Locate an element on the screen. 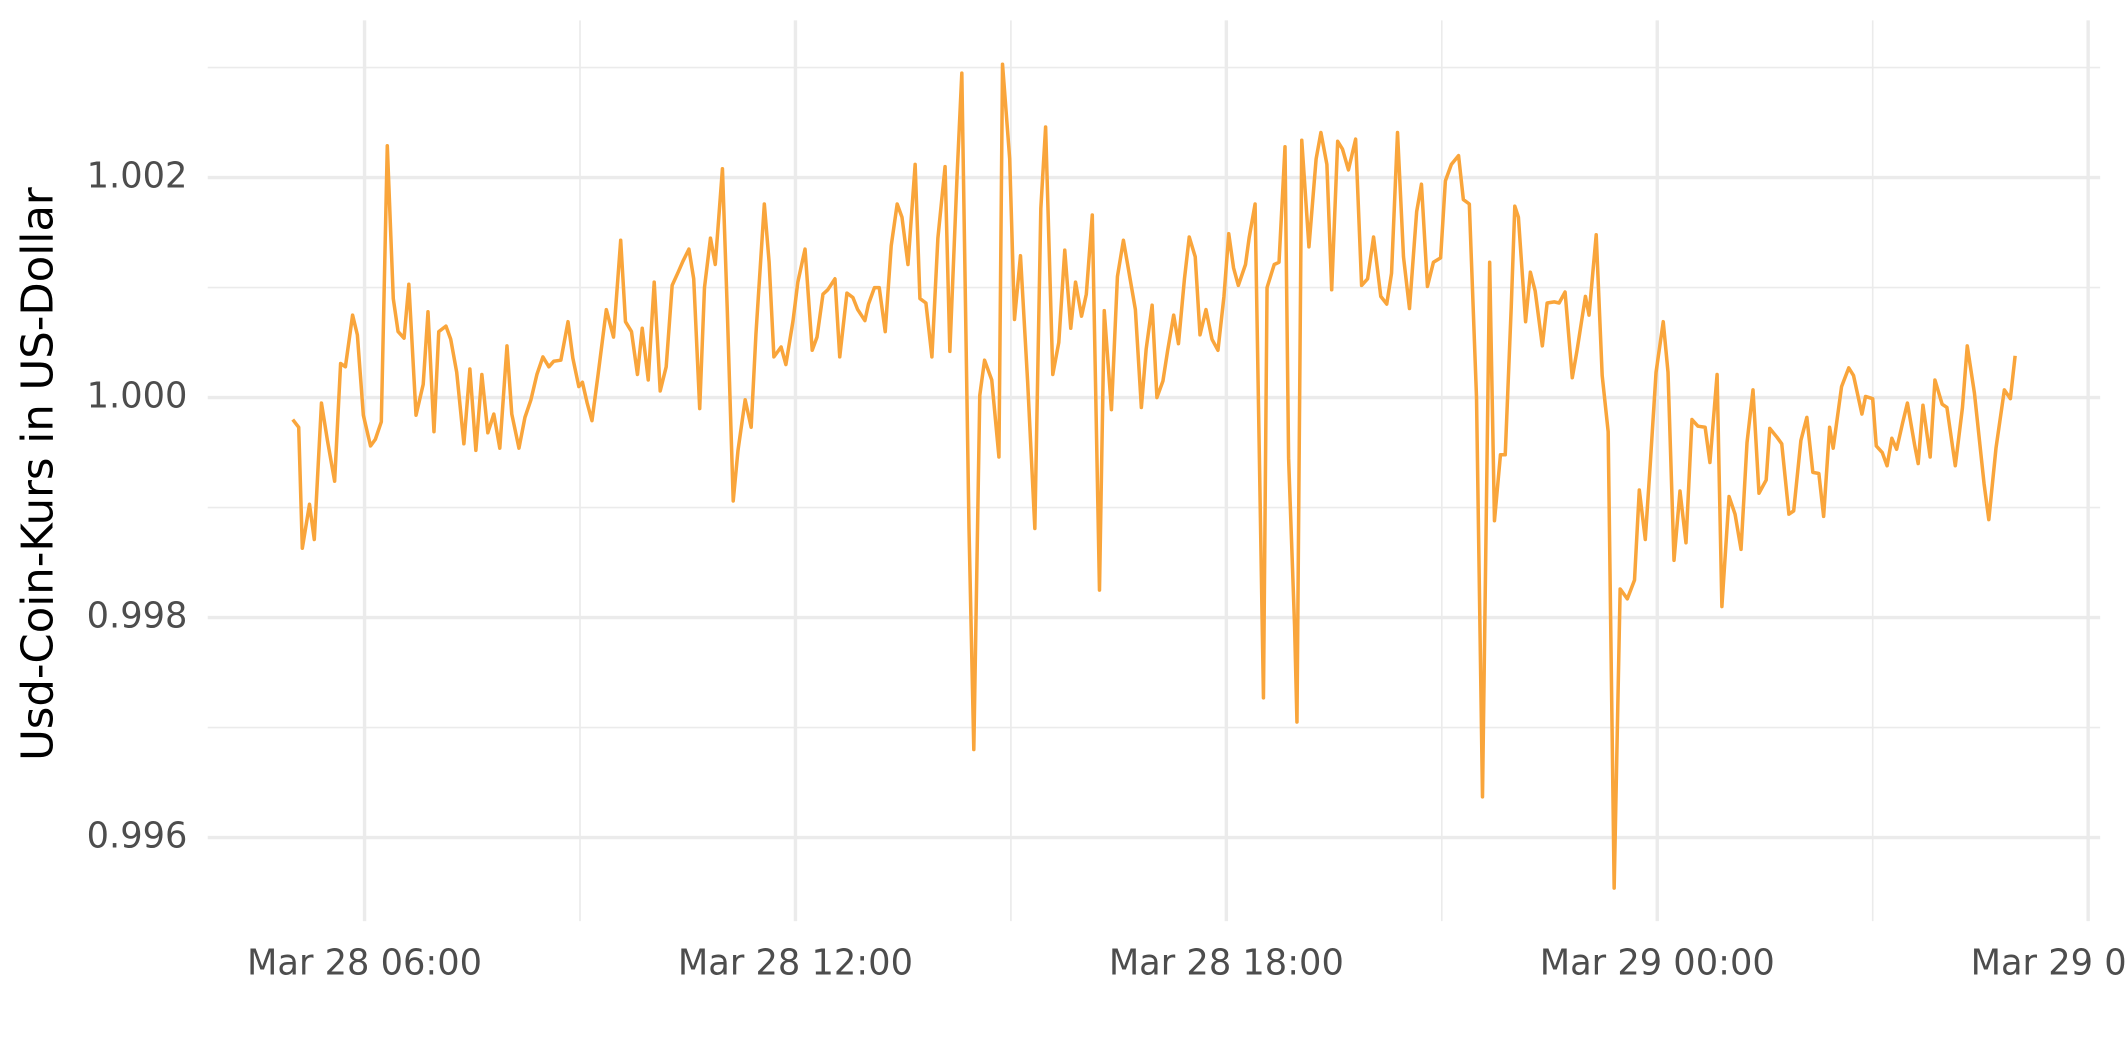  y-tick-label: 1.000 is located at coordinates (137, 396).